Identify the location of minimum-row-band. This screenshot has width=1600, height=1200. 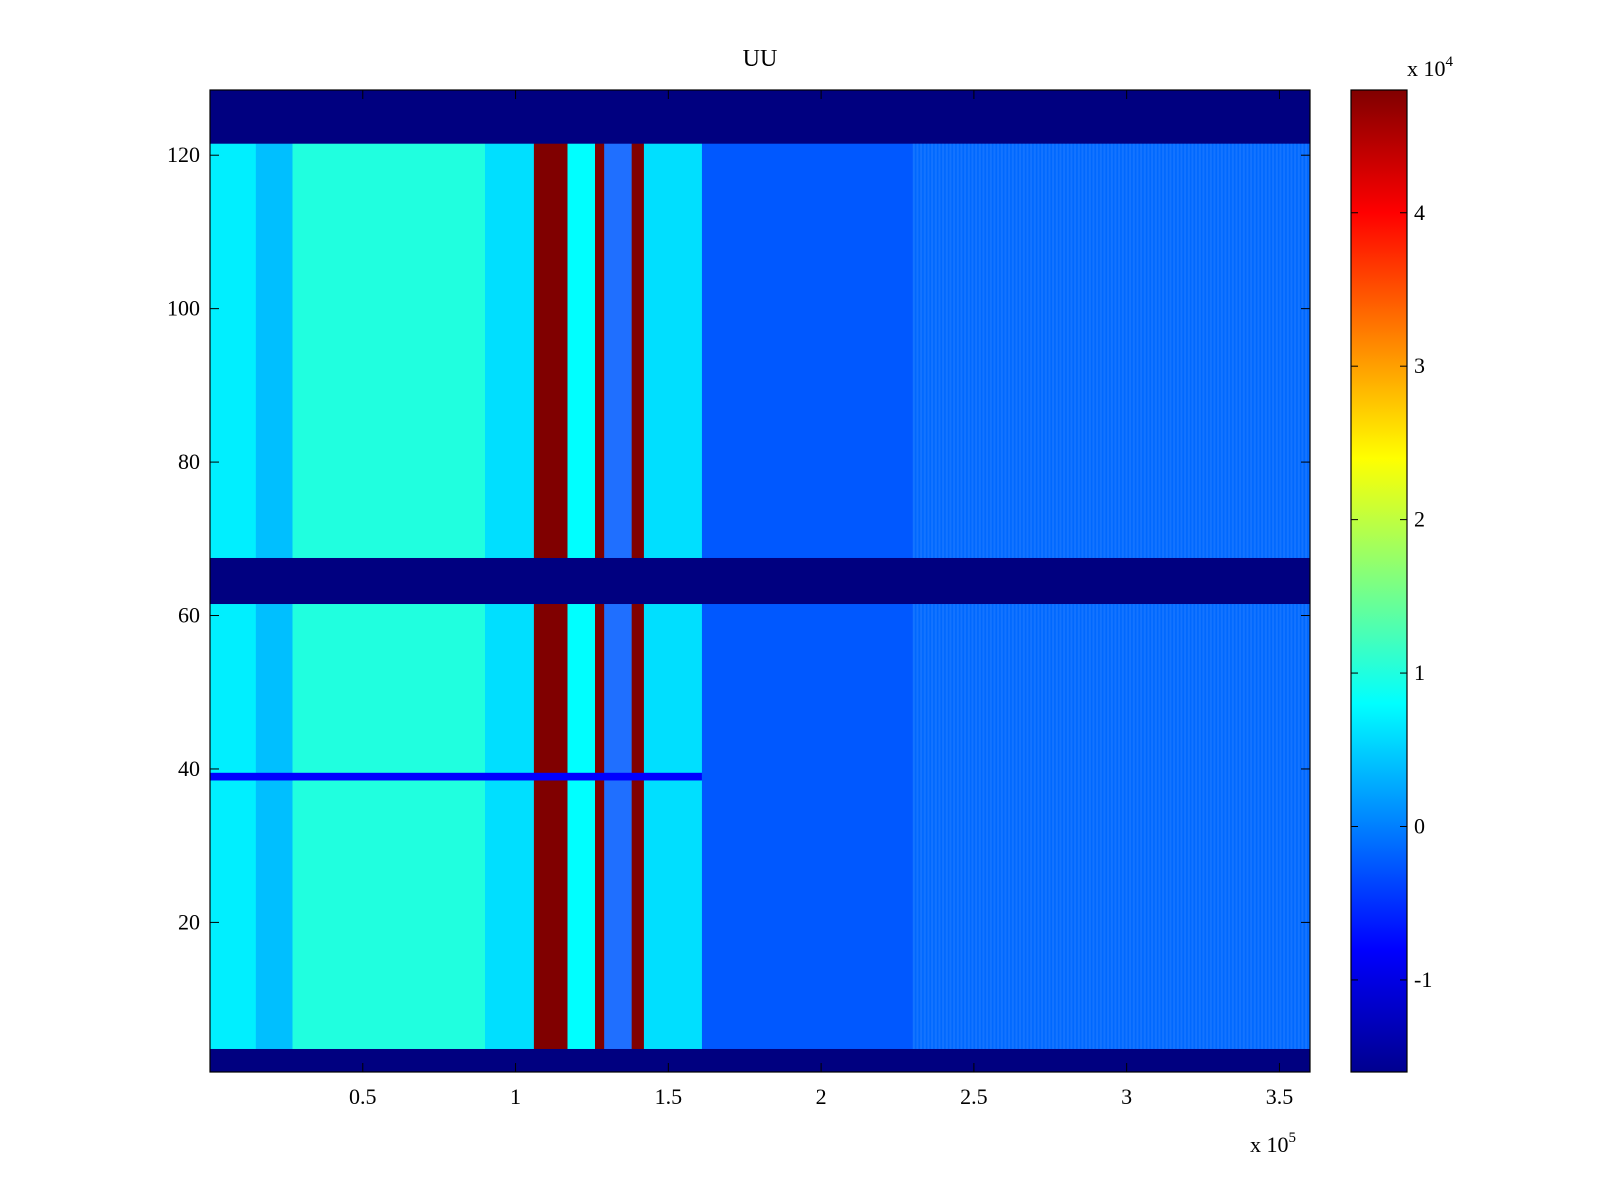
(760, 1060).